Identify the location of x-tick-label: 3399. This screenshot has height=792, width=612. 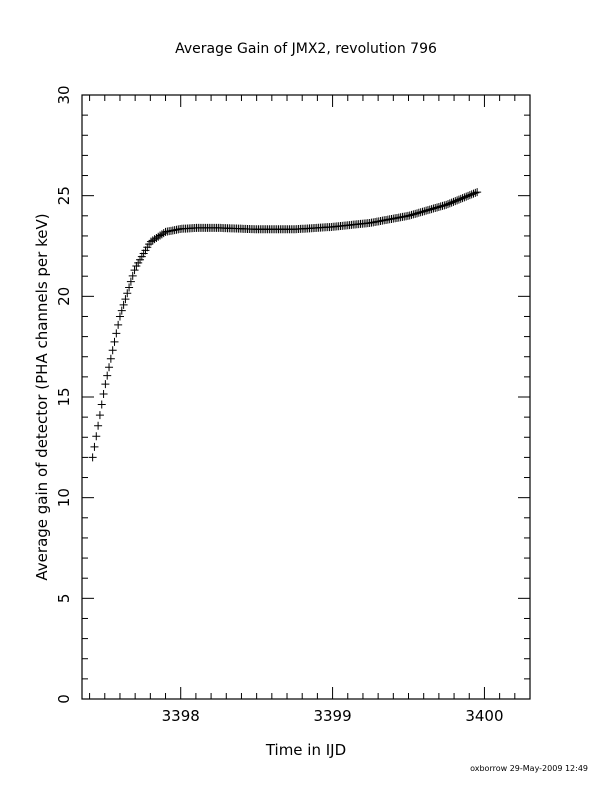
(332, 716).